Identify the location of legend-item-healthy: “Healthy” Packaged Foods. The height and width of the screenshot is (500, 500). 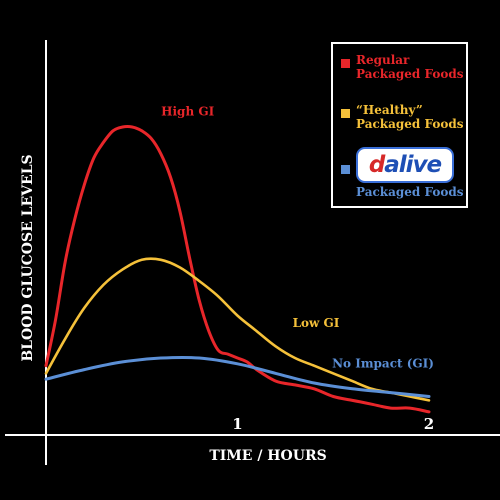
(402, 117).